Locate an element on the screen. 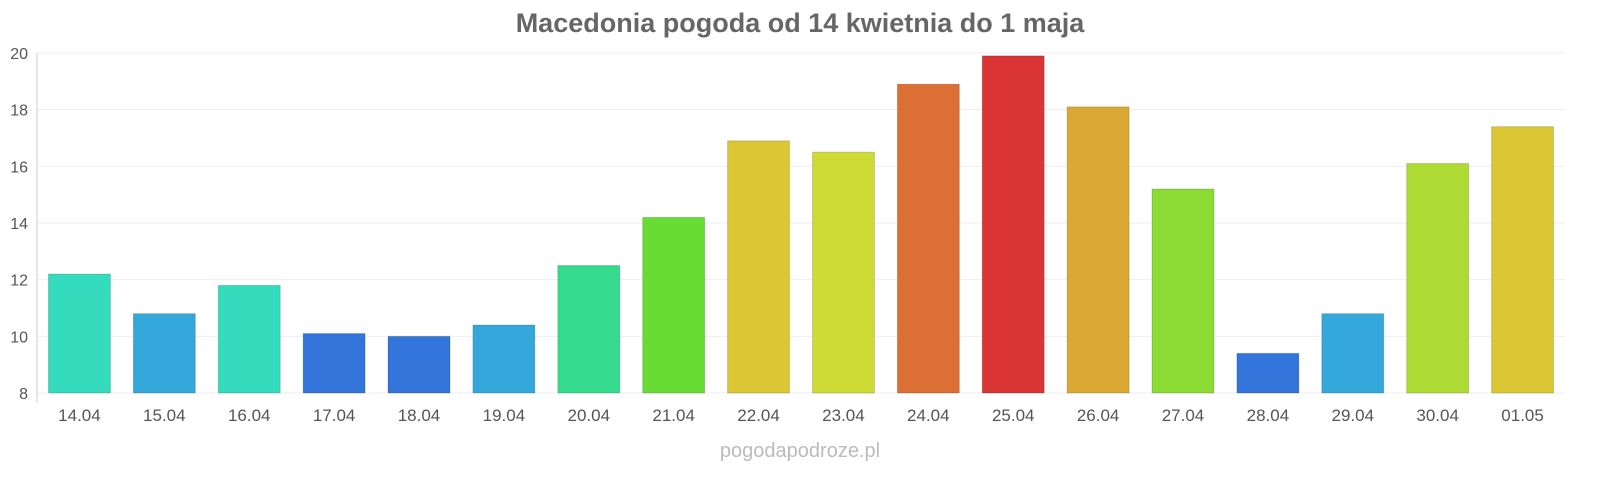 Image resolution: width=1600 pixels, height=480 pixels. x-tick-label: 22.04 is located at coordinates (758, 415).